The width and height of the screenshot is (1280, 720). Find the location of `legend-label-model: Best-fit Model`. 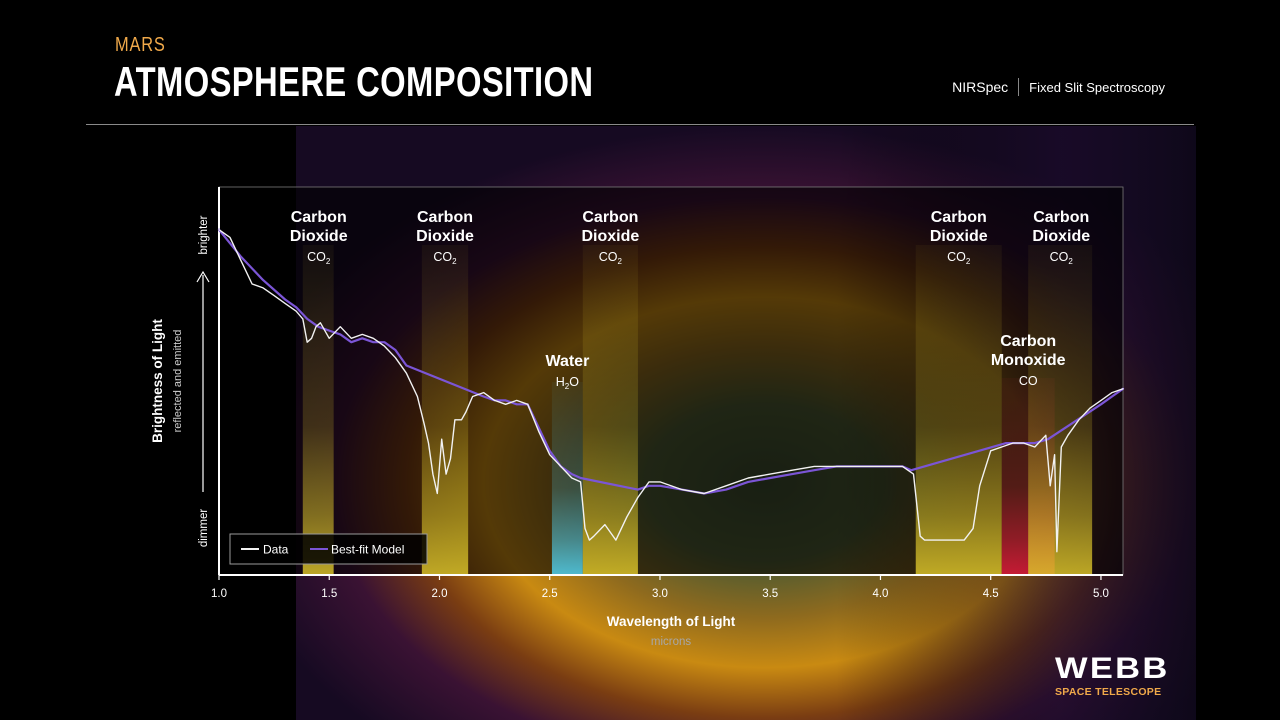

legend-label-model: Best-fit Model is located at coordinates (367, 550).